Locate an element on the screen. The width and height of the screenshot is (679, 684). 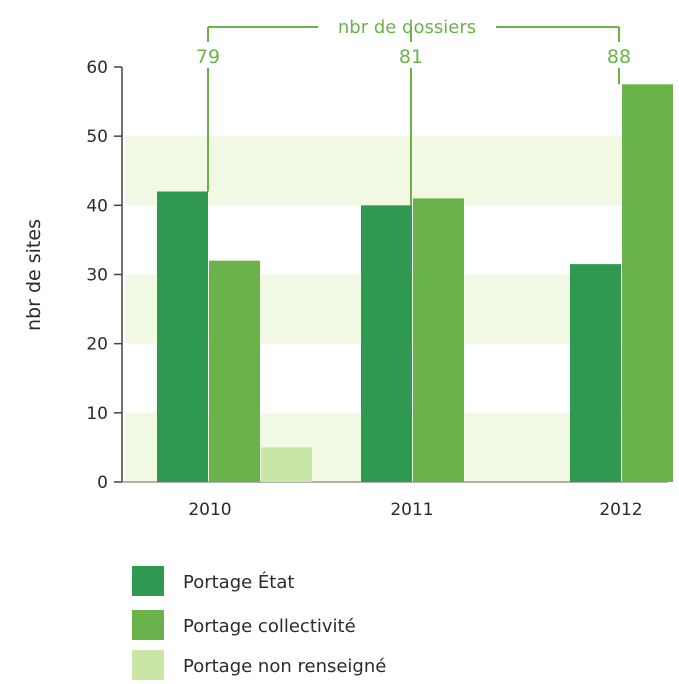
x-tick-label: 2012 is located at coordinates (620, 510).